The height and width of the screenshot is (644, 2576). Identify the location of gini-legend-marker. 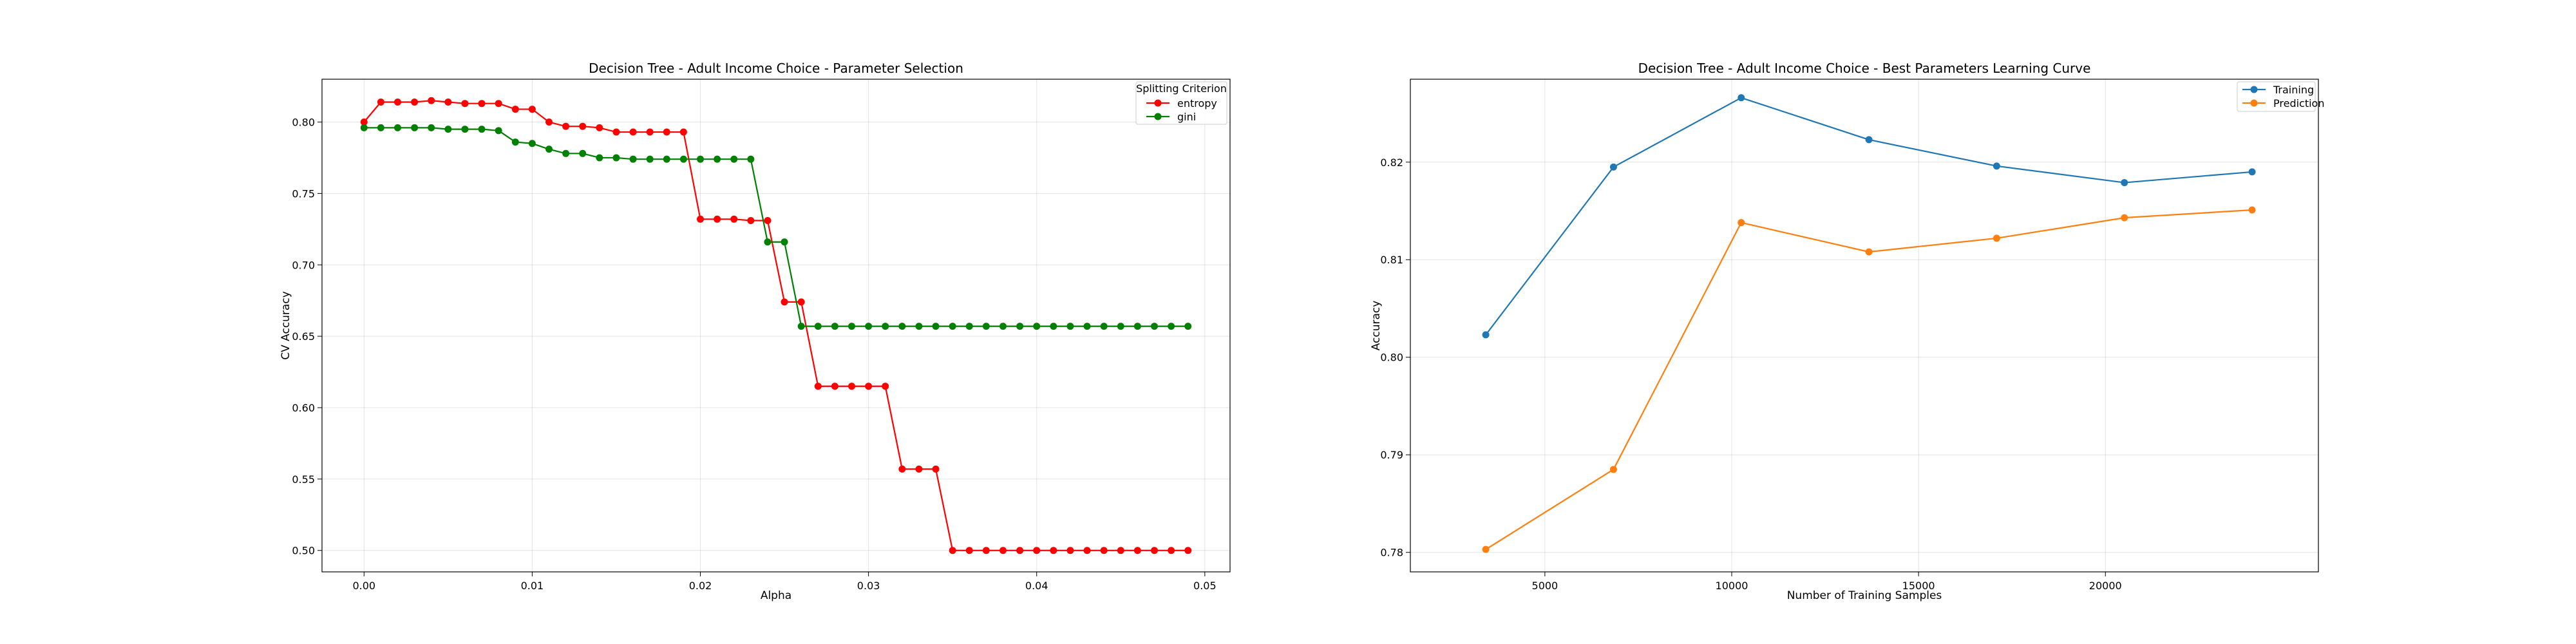
(1158, 116).